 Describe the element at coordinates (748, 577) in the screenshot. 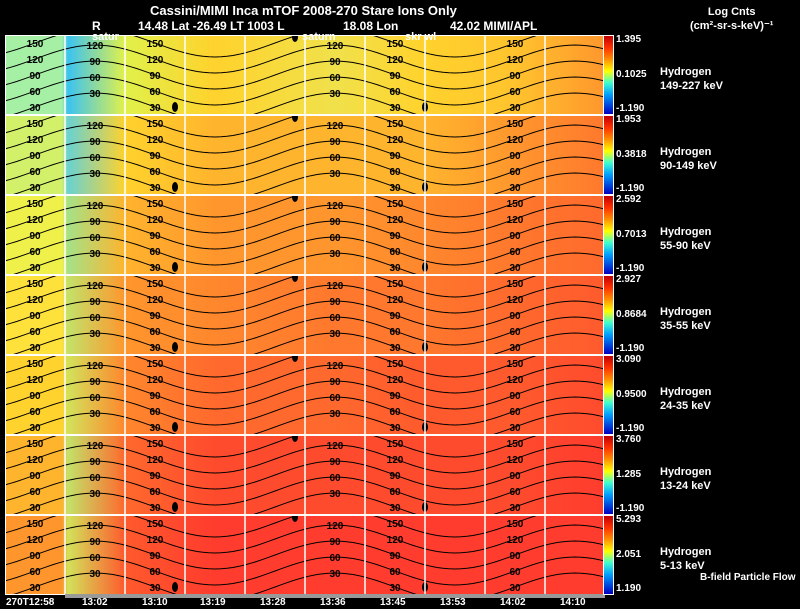

I see `footer-label: B-field Particle Flow` at that location.